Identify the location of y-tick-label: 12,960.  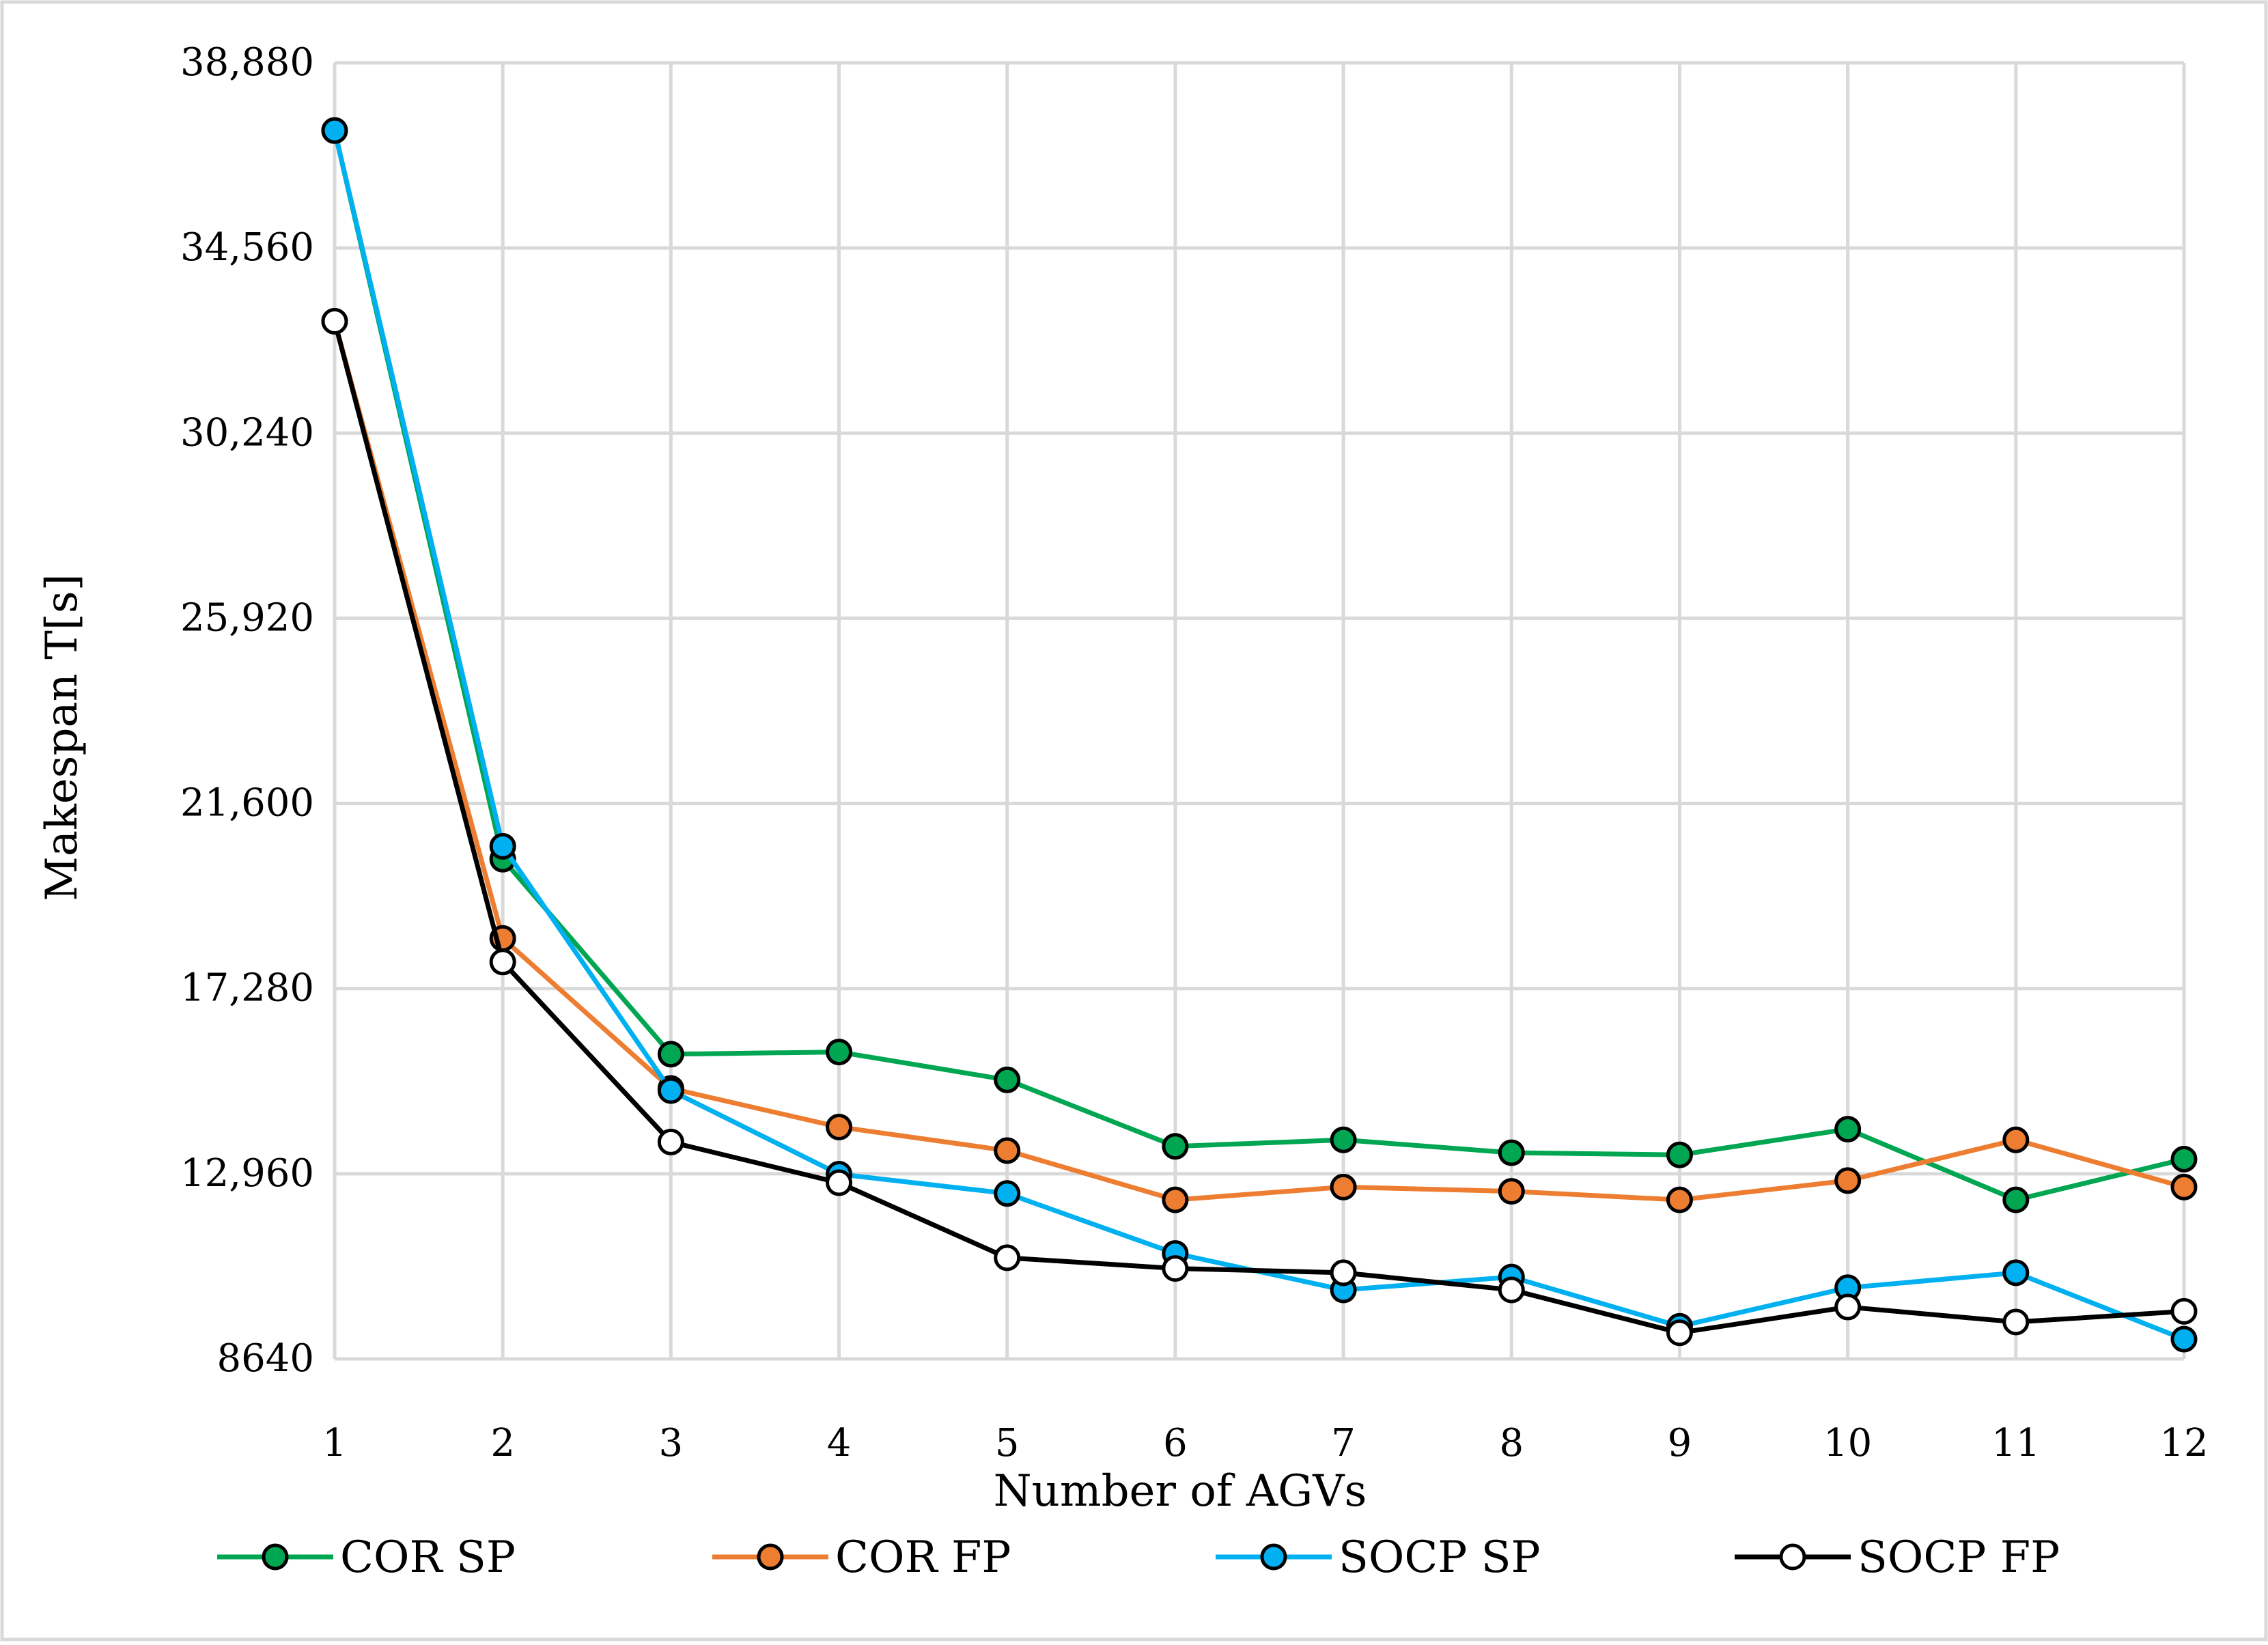
(247, 1173).